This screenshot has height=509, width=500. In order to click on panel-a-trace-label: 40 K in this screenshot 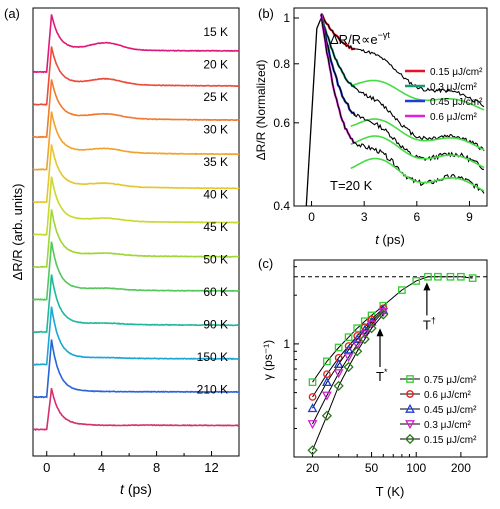, I will do `click(215, 195)`.